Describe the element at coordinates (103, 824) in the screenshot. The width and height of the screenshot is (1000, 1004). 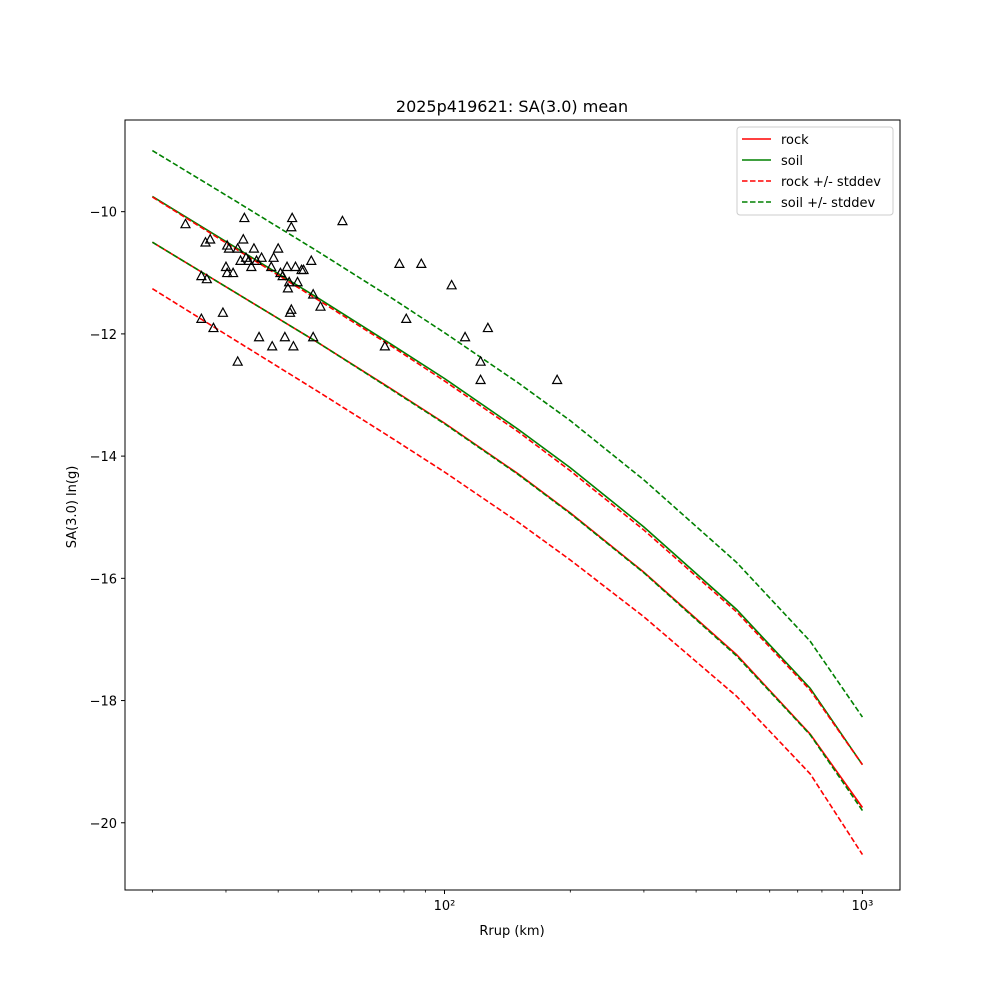
I see `y-tick-label-6: −20` at that location.